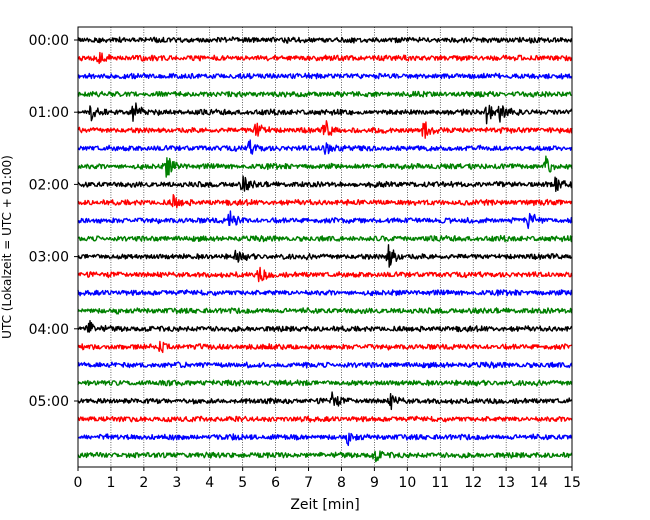 The width and height of the screenshot is (650, 520). What do you see at coordinates (49, 258) in the screenshot?
I see `y-tick-label: 03:00` at bounding box center [49, 258].